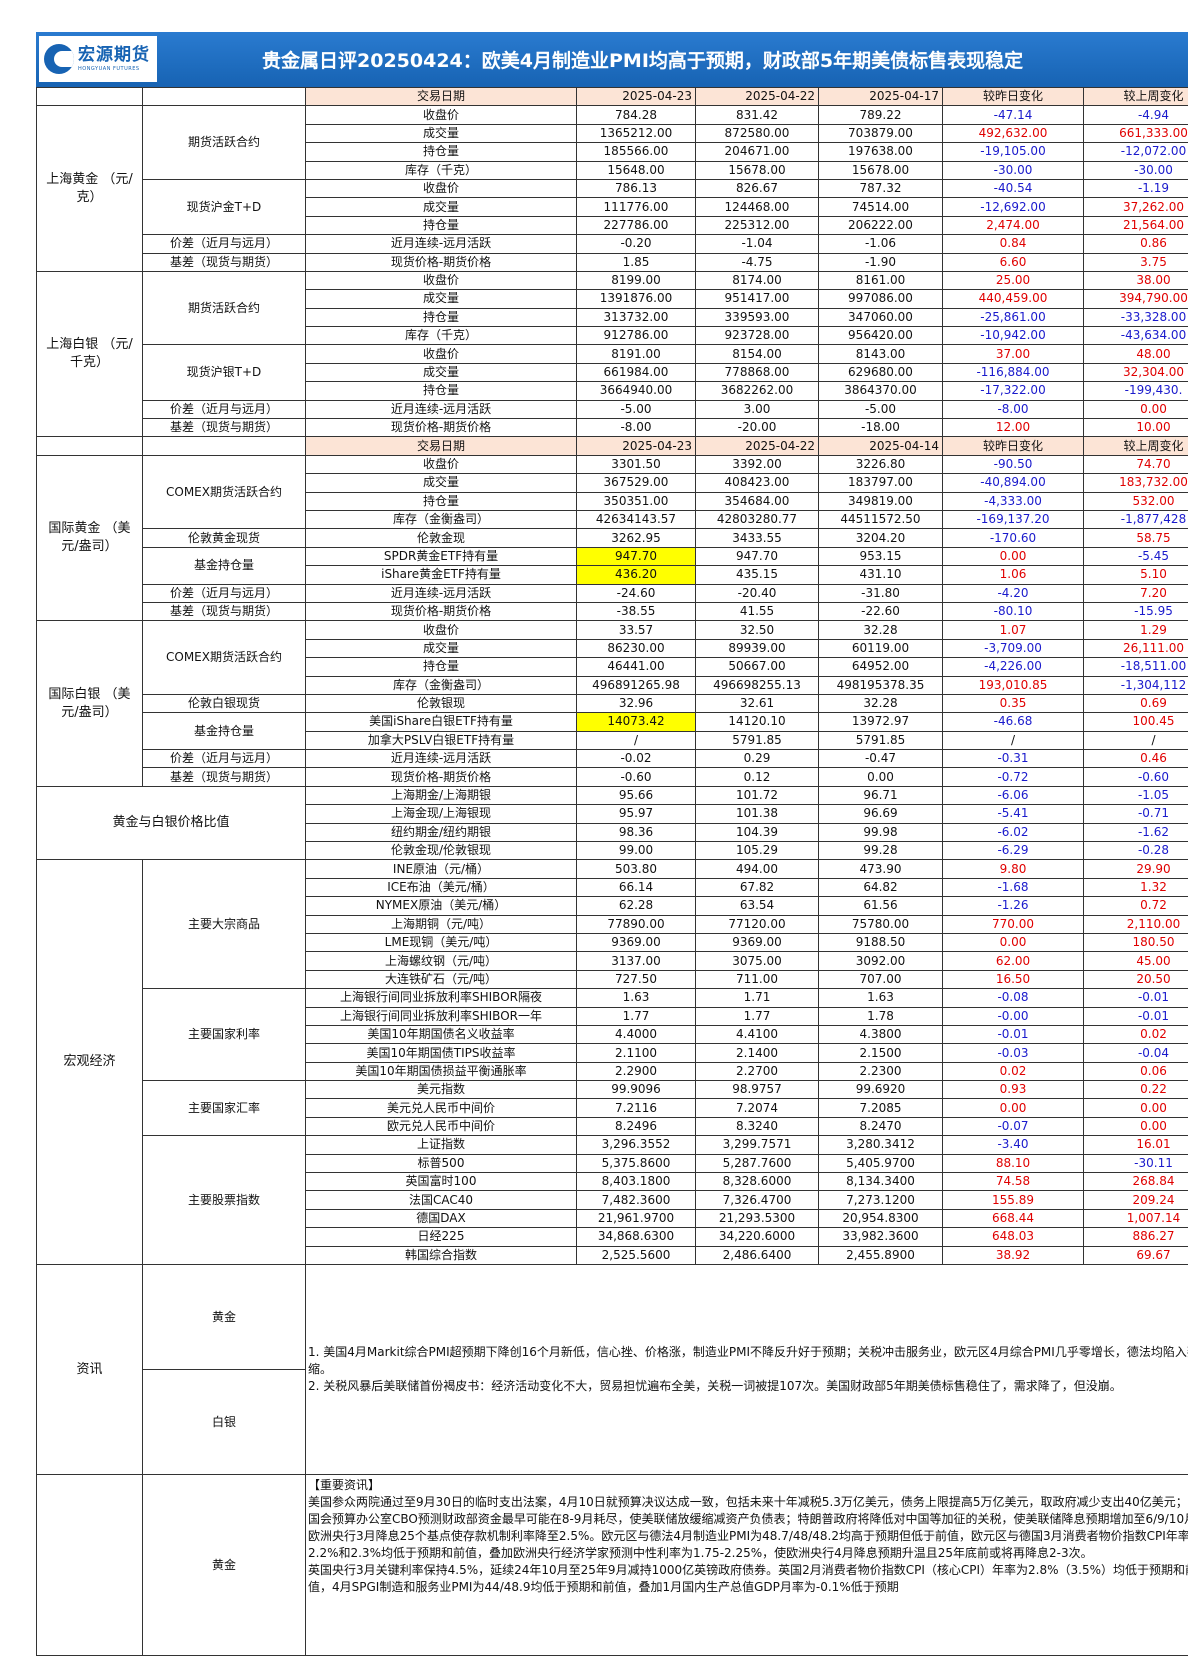 The width and height of the screenshot is (1188, 1680). What do you see at coordinates (1135, 1200) in the screenshot?
I see `week-change-cell: 209.24` at bounding box center [1135, 1200].